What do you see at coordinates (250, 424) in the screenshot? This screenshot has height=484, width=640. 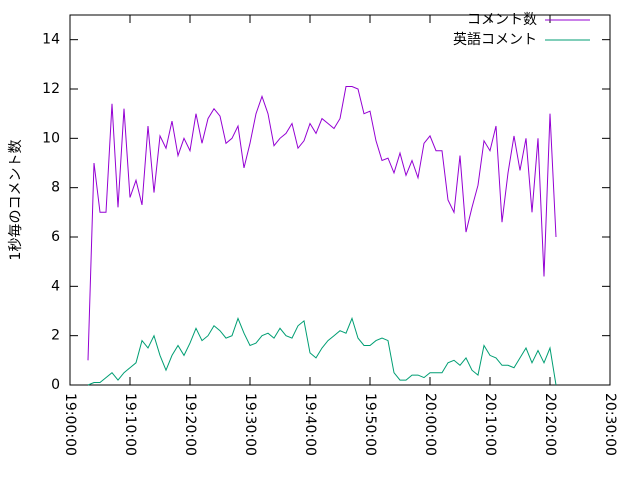 I see `x-tick-label: 19:30:00` at bounding box center [250, 424].